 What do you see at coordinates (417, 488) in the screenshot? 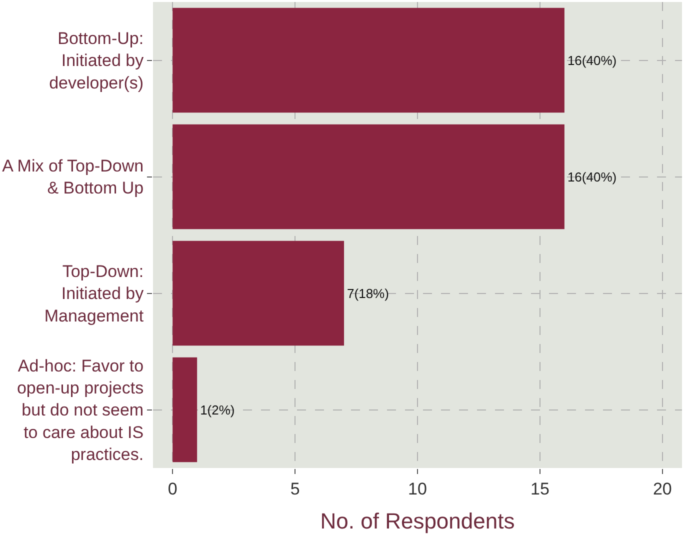
I see `x-tick-label: 10` at bounding box center [417, 488].